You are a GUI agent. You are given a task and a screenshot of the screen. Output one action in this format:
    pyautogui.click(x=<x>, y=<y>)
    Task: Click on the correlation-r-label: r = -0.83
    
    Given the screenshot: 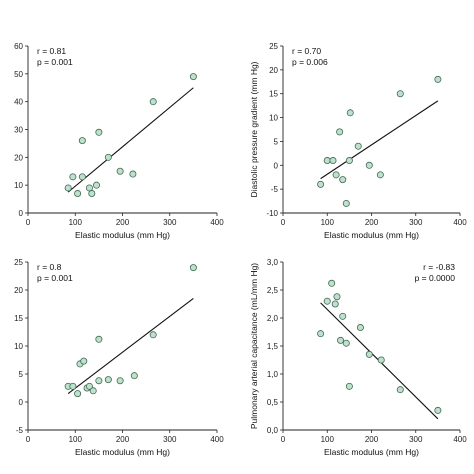 What is the action you would take?
    pyautogui.click(x=439, y=267)
    